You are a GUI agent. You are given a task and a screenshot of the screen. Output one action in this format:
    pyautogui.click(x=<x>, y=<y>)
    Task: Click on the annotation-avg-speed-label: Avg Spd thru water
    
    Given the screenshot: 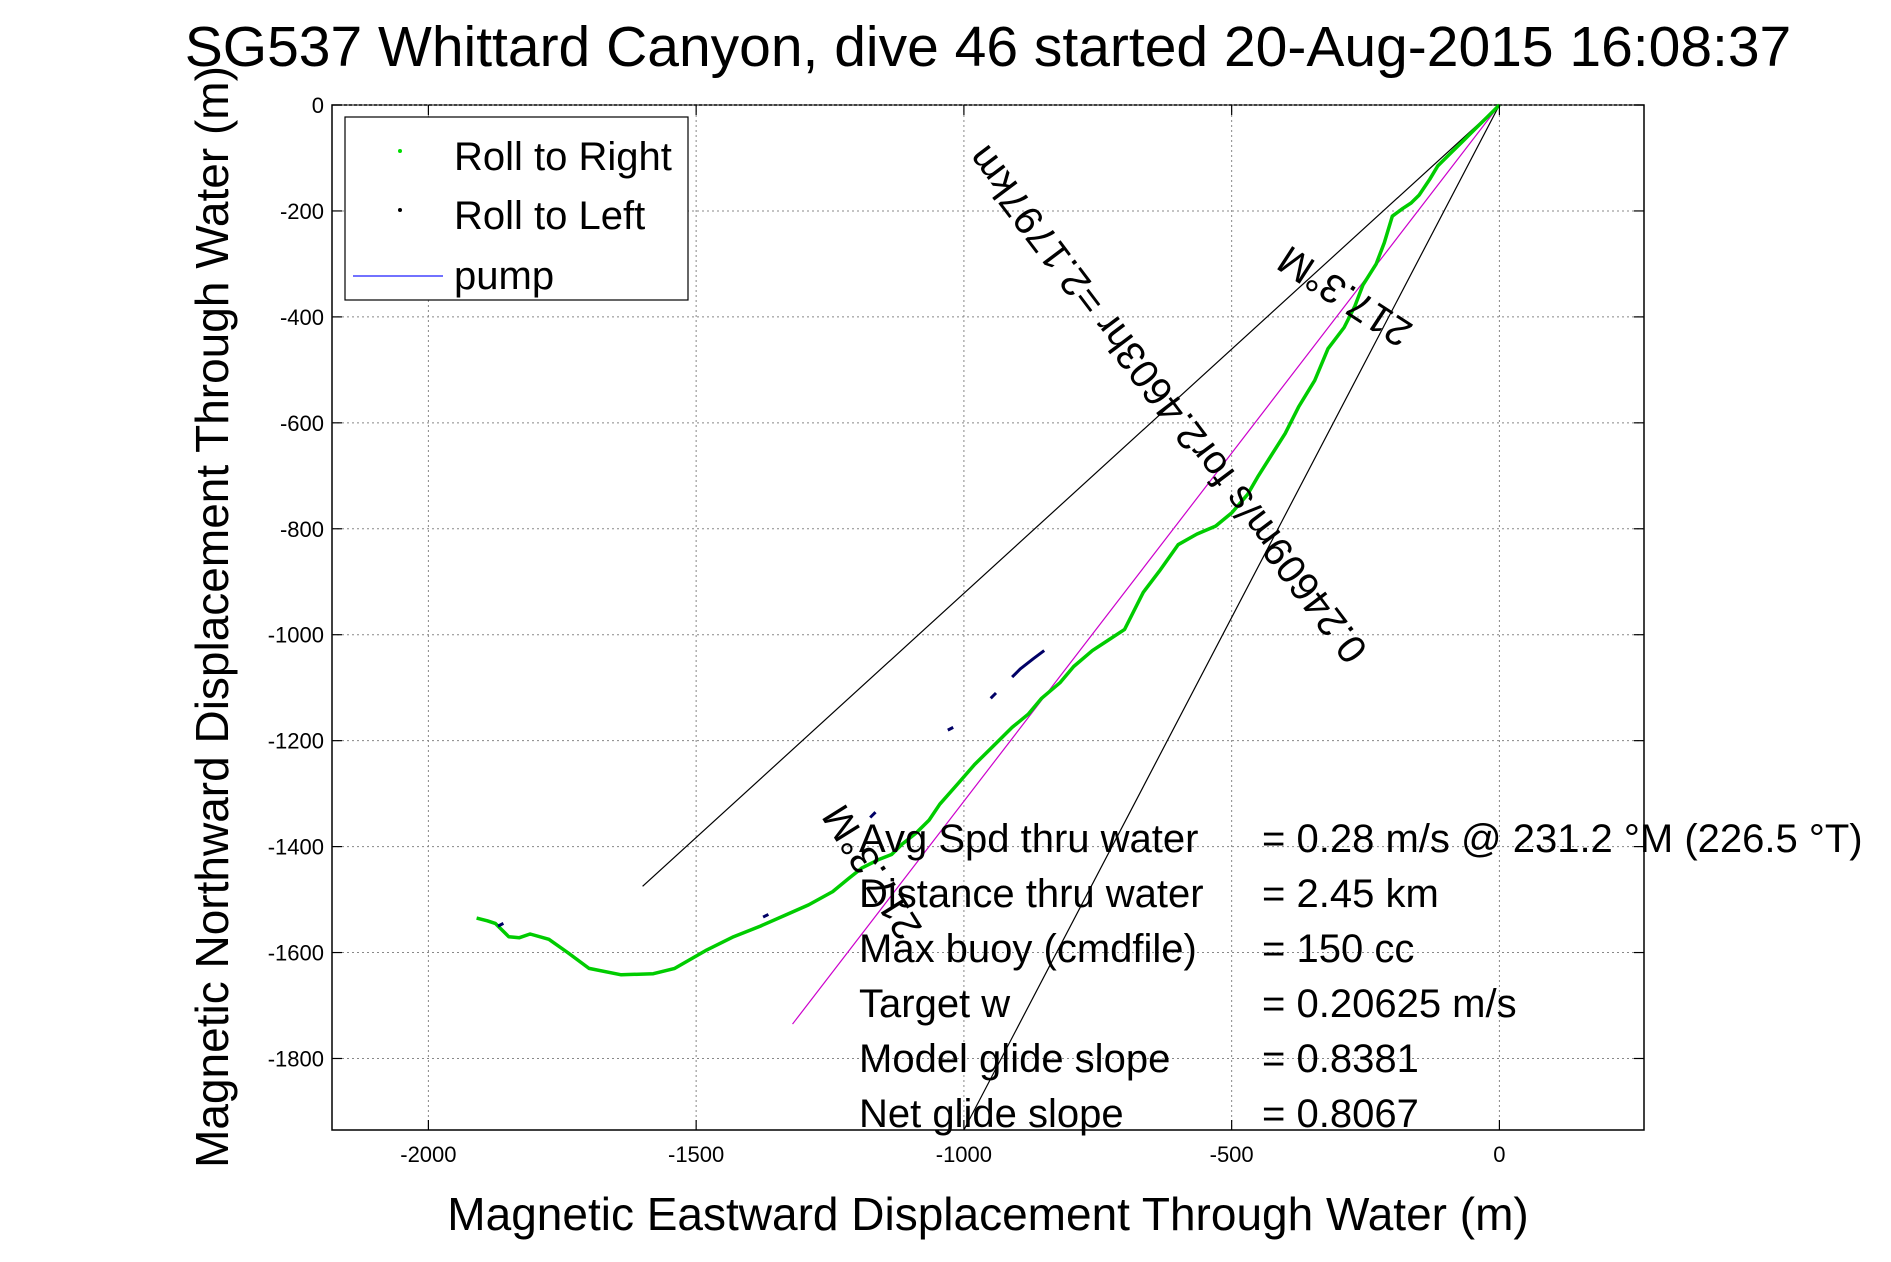 What is the action you would take?
    pyautogui.click(x=1028, y=839)
    